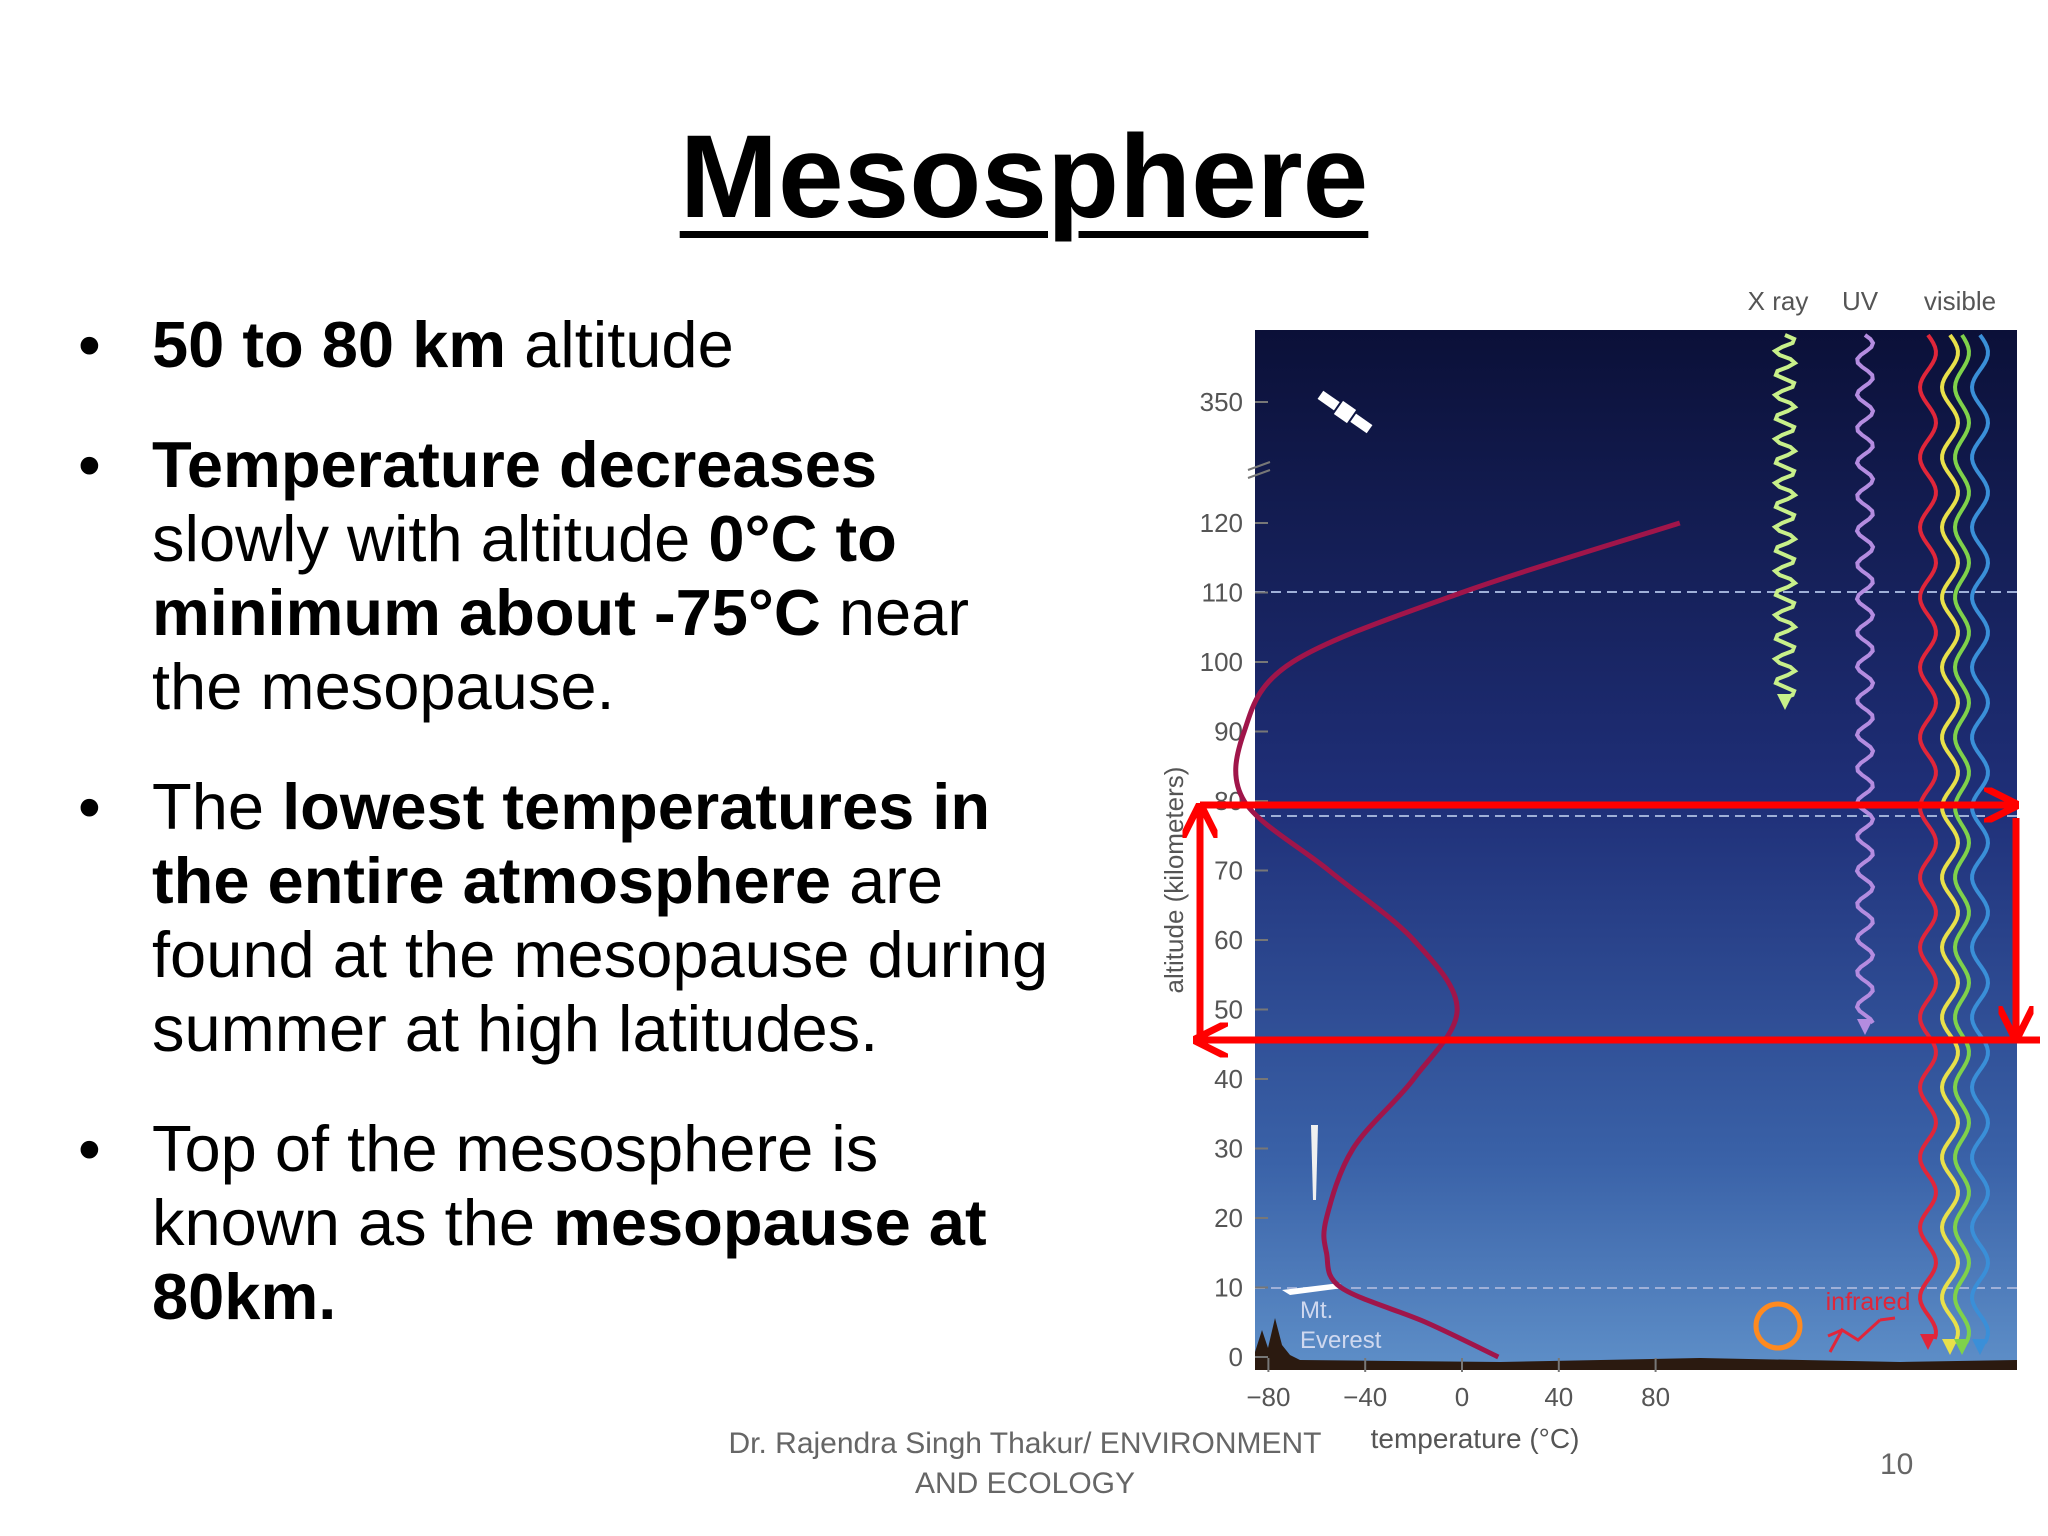 The image size is (2048, 1536). I want to click on airplane-icon, so click(1312, 1289).